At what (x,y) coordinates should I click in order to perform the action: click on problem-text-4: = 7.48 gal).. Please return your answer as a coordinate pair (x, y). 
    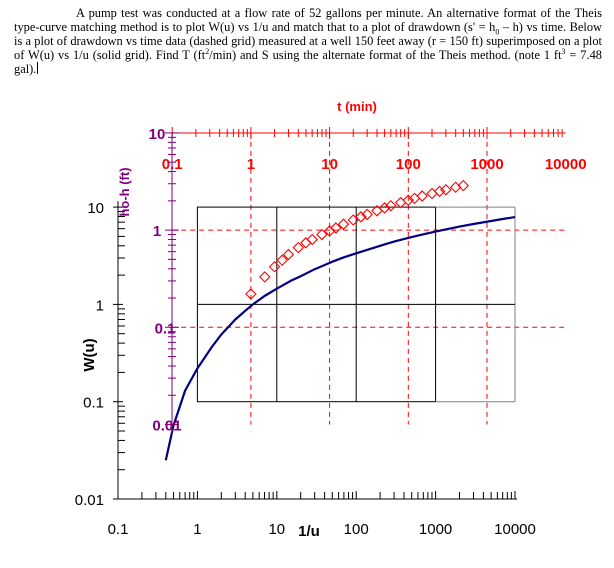
    Looking at the image, I should click on (308, 62).